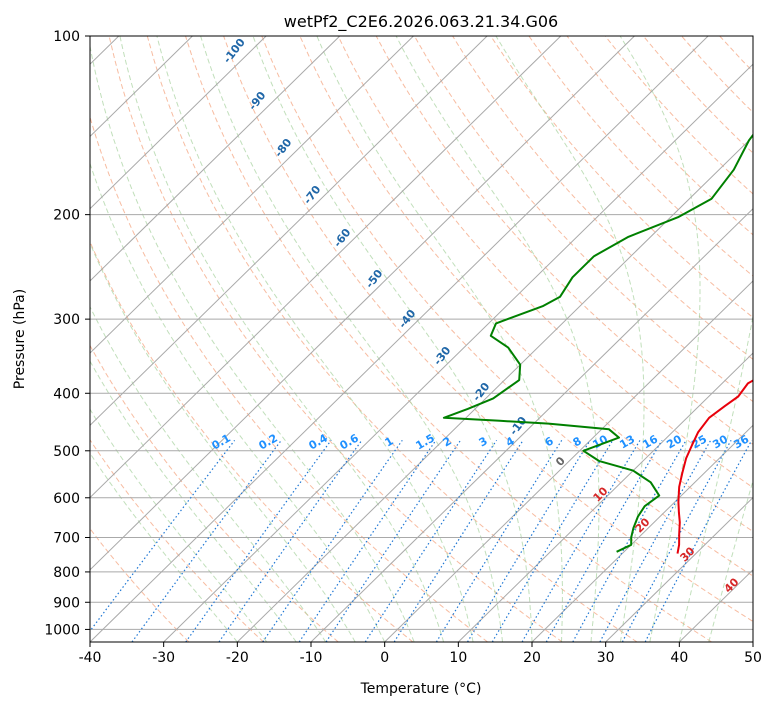 This screenshot has width=775, height=713. I want to click on chart-title: wetPf2_C2E6.2026.063.21.34.G06, so click(421, 22).